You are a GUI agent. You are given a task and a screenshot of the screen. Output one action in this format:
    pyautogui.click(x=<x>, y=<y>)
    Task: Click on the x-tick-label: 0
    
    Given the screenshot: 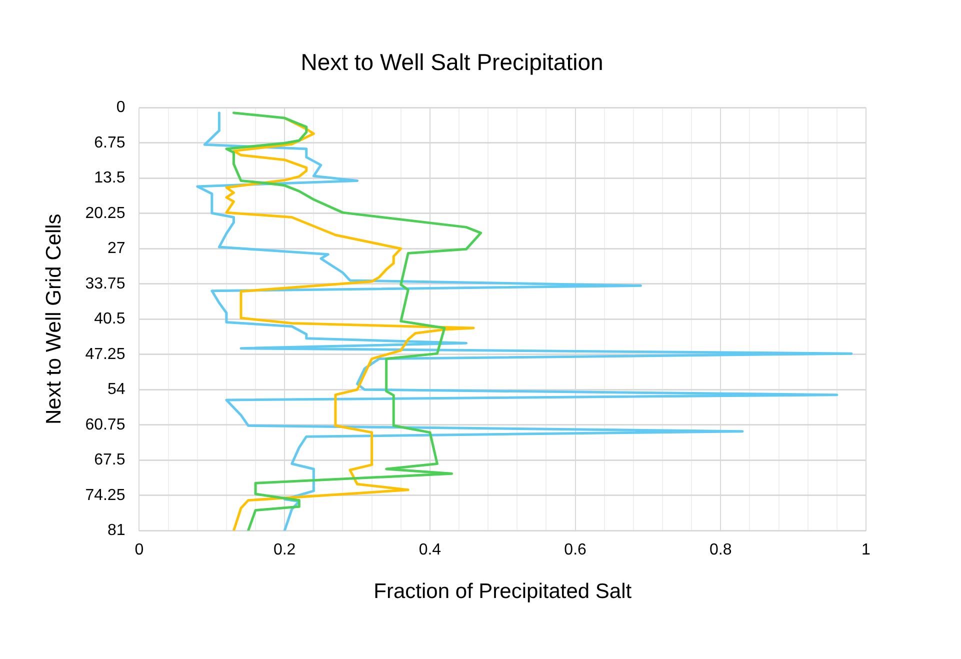 What is the action you would take?
    pyautogui.click(x=139, y=550)
    